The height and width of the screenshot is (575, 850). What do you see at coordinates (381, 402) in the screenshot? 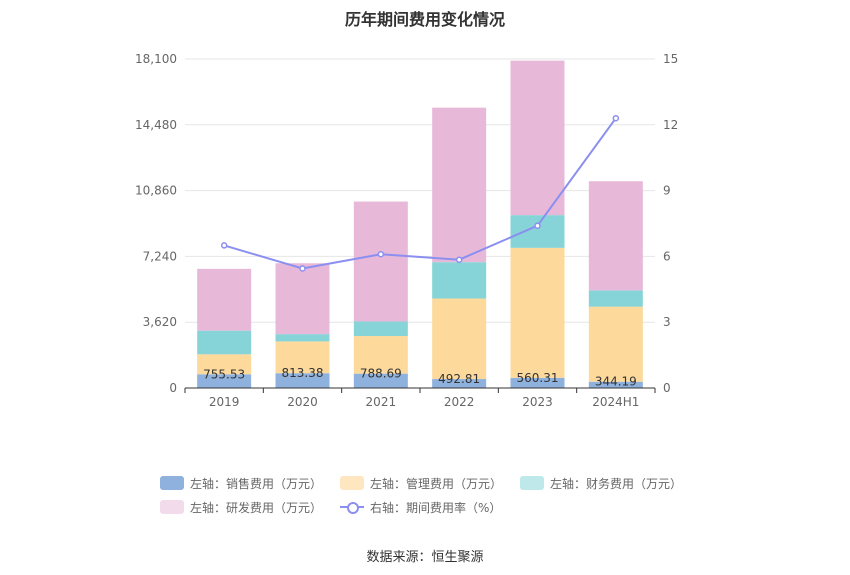
I see `x-tick-label: 2021` at bounding box center [381, 402].